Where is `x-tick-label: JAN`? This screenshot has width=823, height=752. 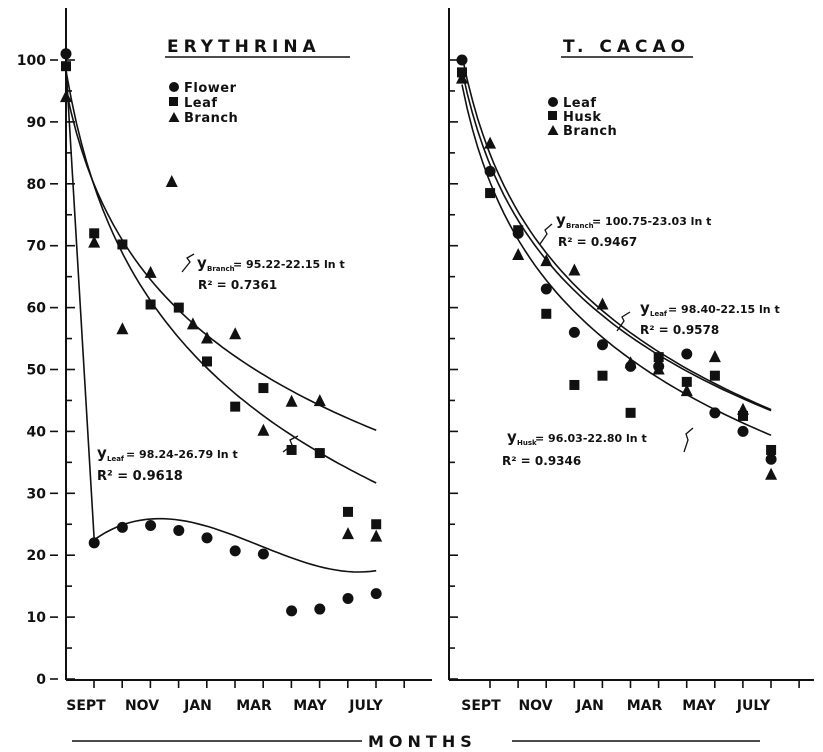 x-tick-label: JAN is located at coordinates (589, 706).